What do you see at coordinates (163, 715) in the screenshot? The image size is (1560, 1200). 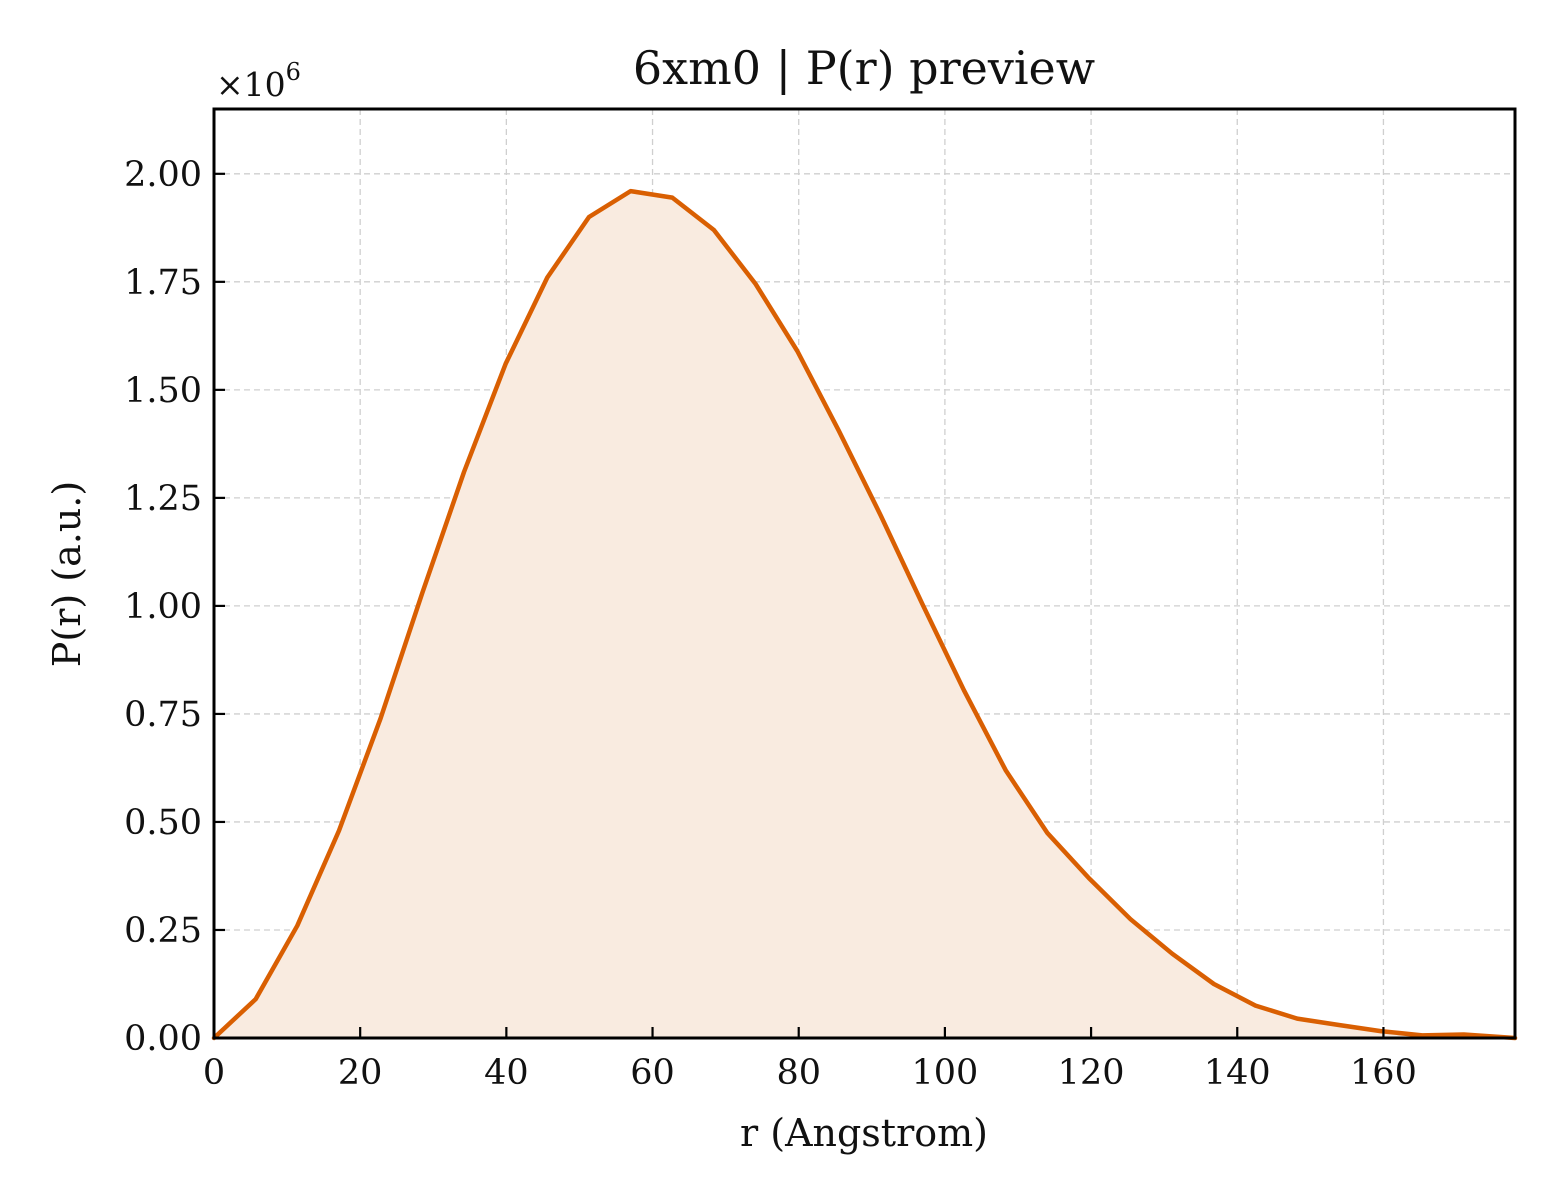 I see `y-tick-label: 0.75` at bounding box center [163, 715].